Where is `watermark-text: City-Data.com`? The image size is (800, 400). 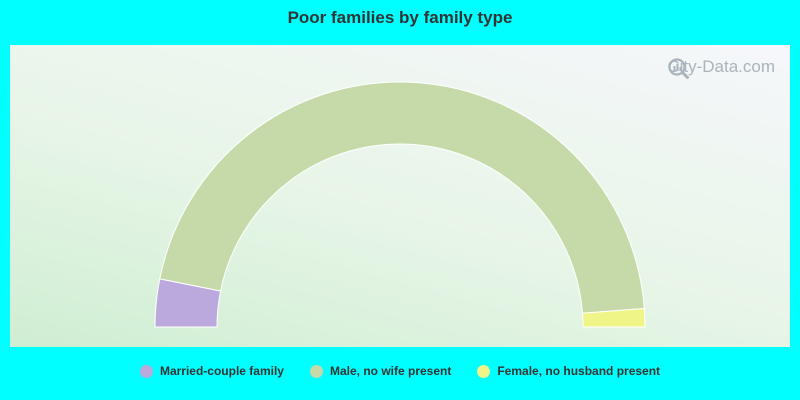
watermark-text: City-Data.com is located at coordinates (721, 66).